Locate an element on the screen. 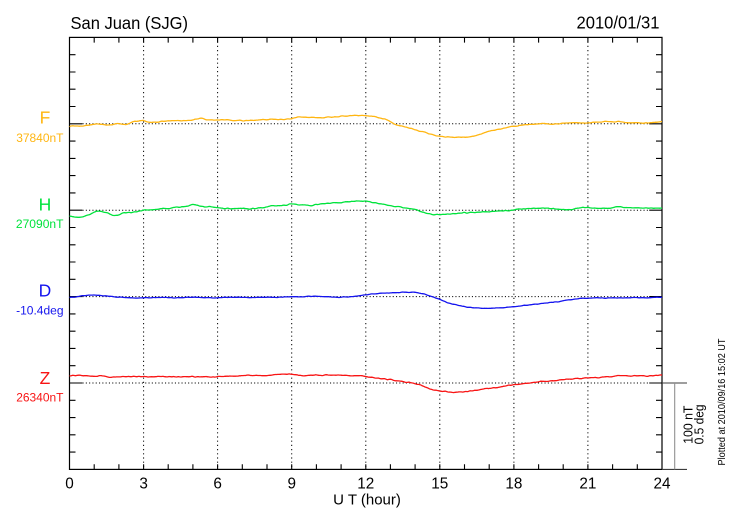 The width and height of the screenshot is (730, 520). svg-text: 3 is located at coordinates (143, 483).